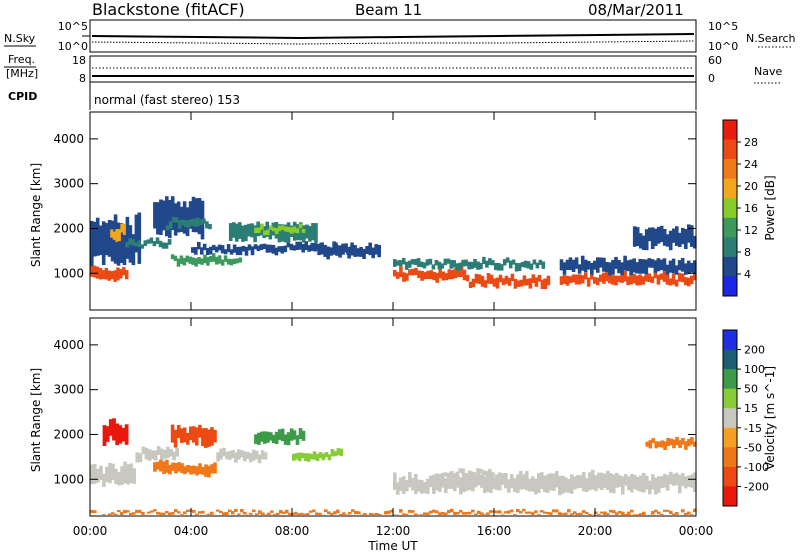 The image size is (800, 554). I want to click on x-tick-label: 00:00, so click(90, 531).